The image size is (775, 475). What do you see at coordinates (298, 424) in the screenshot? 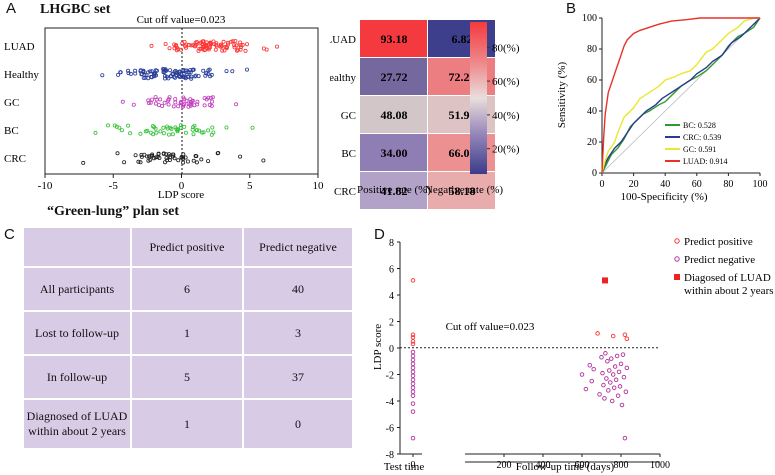
I see `cell-negative: 0` at bounding box center [298, 424].